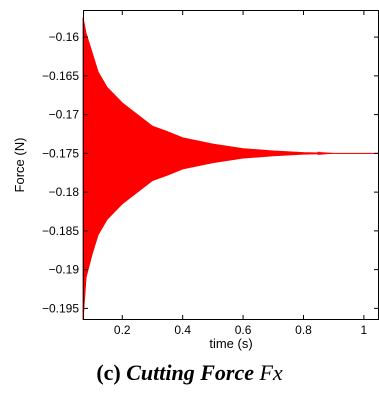 Image resolution: width=379 pixels, height=402 pixels. I want to click on y-tick-label: −0.175, so click(60, 153).